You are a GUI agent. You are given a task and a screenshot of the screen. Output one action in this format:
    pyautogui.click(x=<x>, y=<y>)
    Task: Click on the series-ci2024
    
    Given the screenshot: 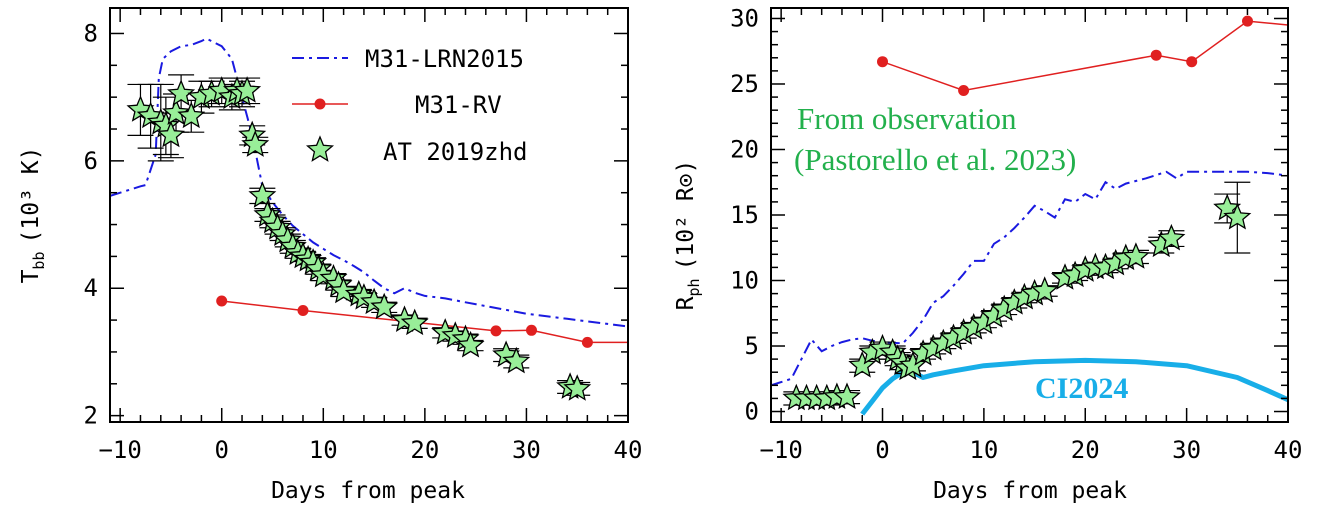 What is the action you would take?
    pyautogui.click(x=1074, y=386)
    